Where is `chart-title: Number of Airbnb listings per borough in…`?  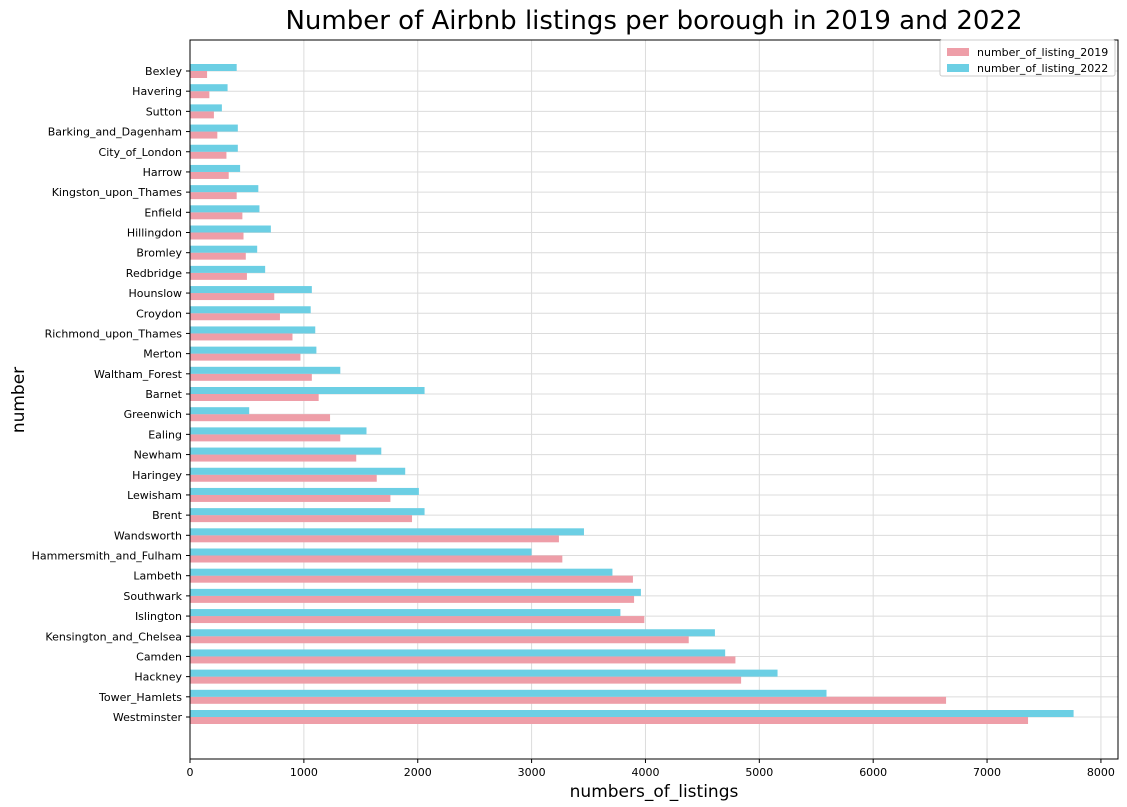 chart-title: Number of Airbnb listings per borough in… is located at coordinates (653, 21).